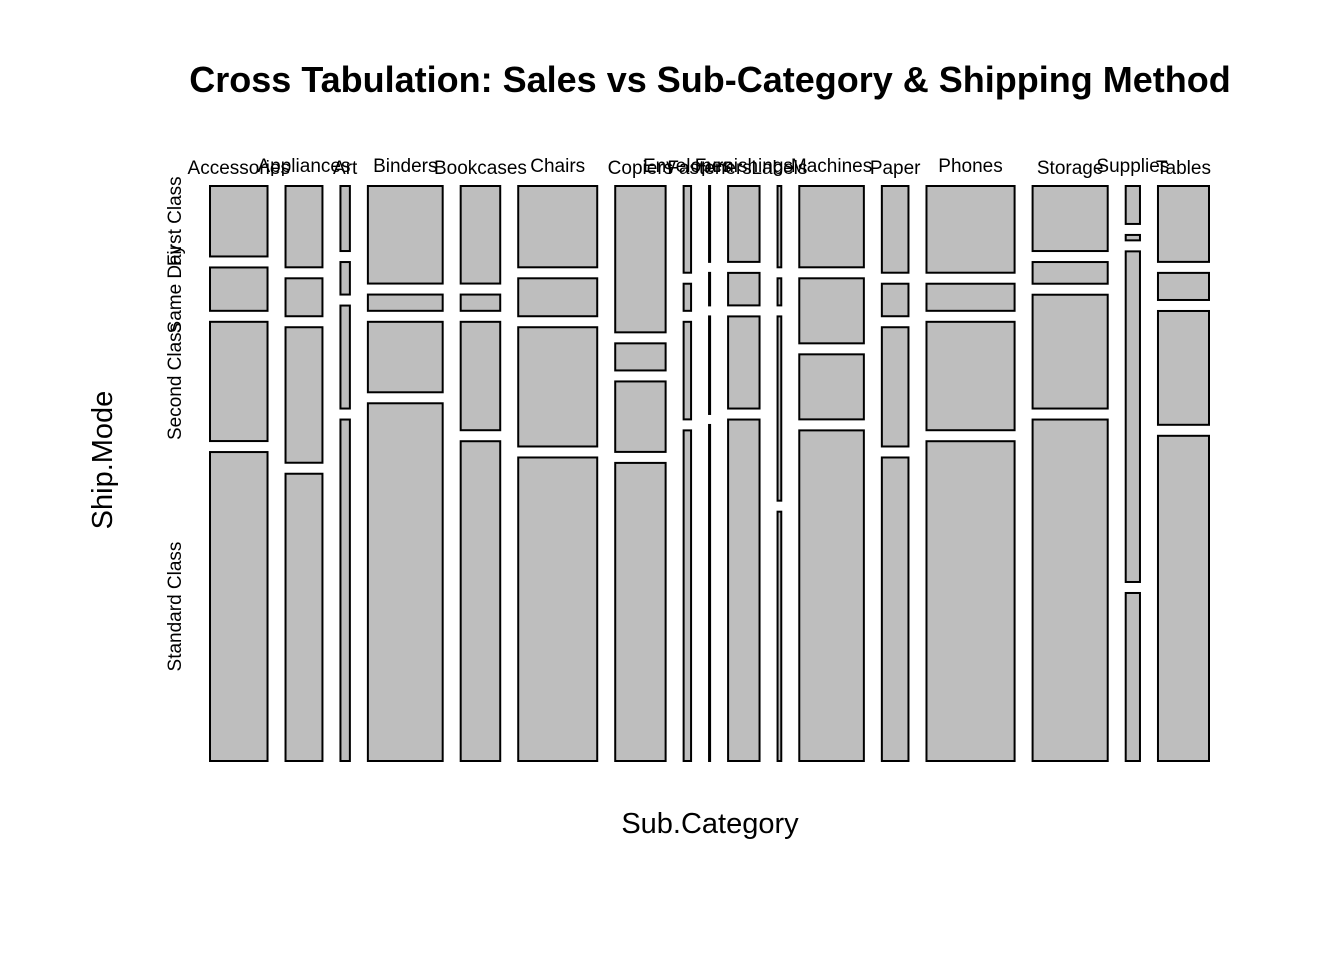 This screenshot has height=960, width=1344. What do you see at coordinates (239, 381) in the screenshot?
I see `tile-accessories-second-class` at bounding box center [239, 381].